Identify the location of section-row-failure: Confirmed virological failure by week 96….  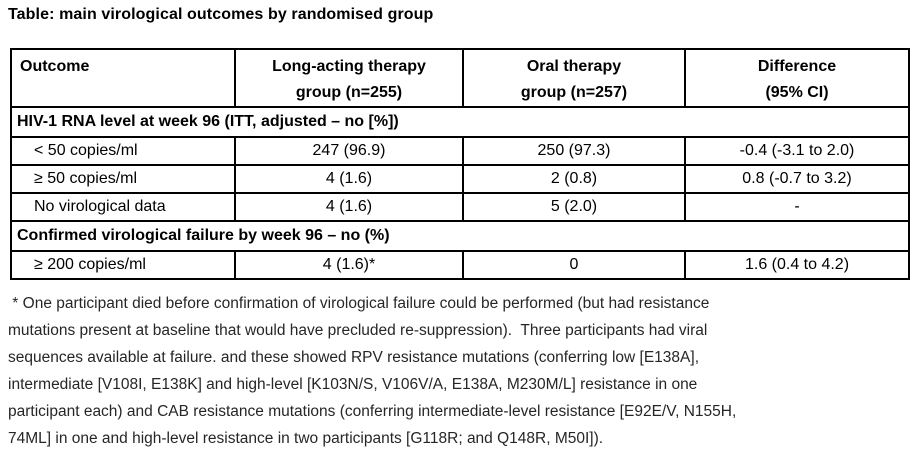
(460, 236).